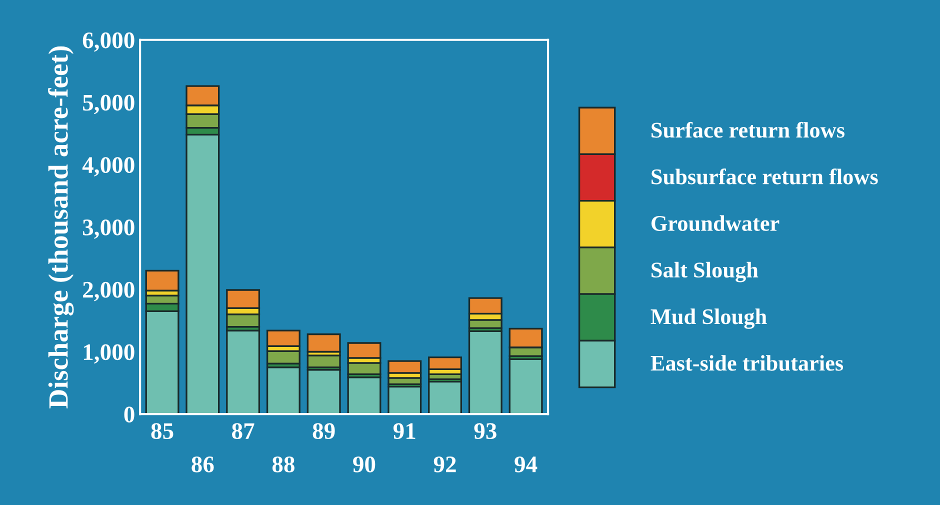 This screenshot has height=505, width=940. What do you see at coordinates (108, 292) in the screenshot?
I see `y-tick-label: 2,000` at bounding box center [108, 292].